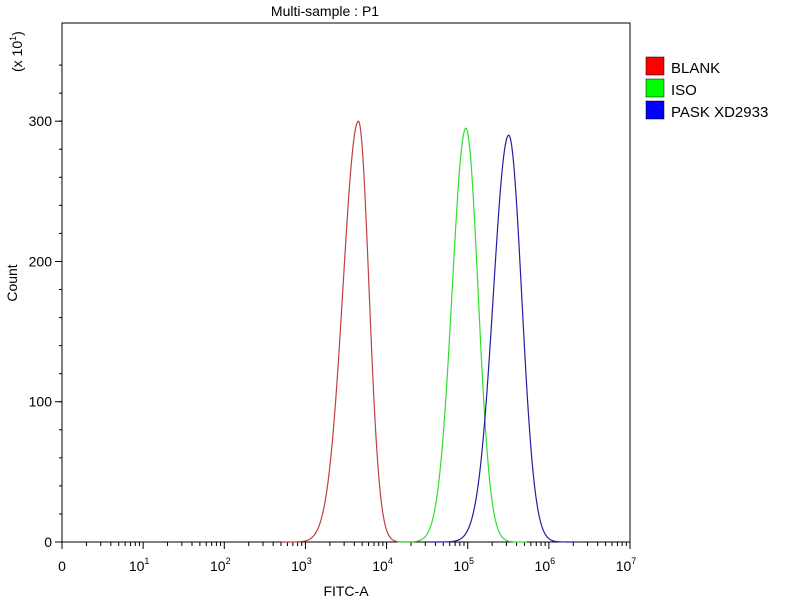  What do you see at coordinates (62, 566) in the screenshot?
I see `x-tick-label: 0` at bounding box center [62, 566].